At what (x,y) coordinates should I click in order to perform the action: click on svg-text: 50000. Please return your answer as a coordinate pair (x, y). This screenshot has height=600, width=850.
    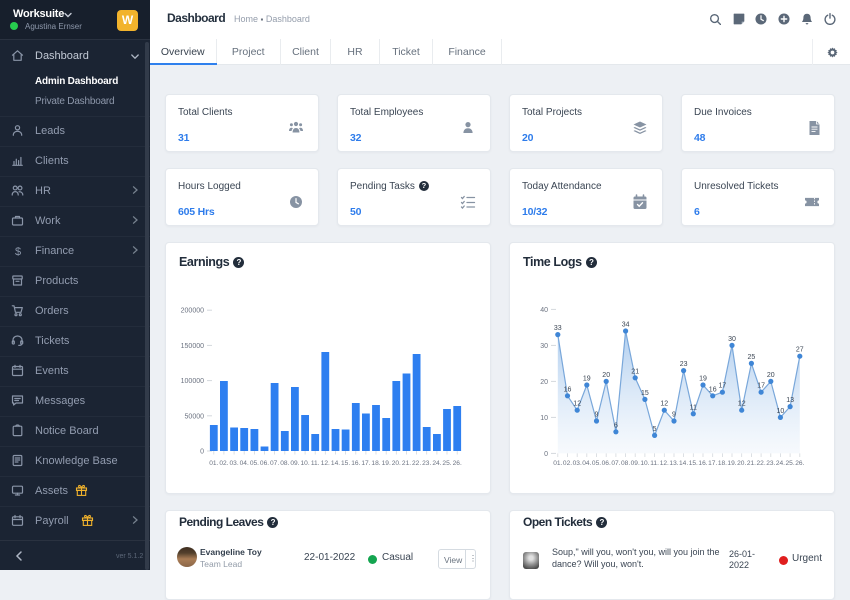
    Looking at the image, I should click on (195, 416).